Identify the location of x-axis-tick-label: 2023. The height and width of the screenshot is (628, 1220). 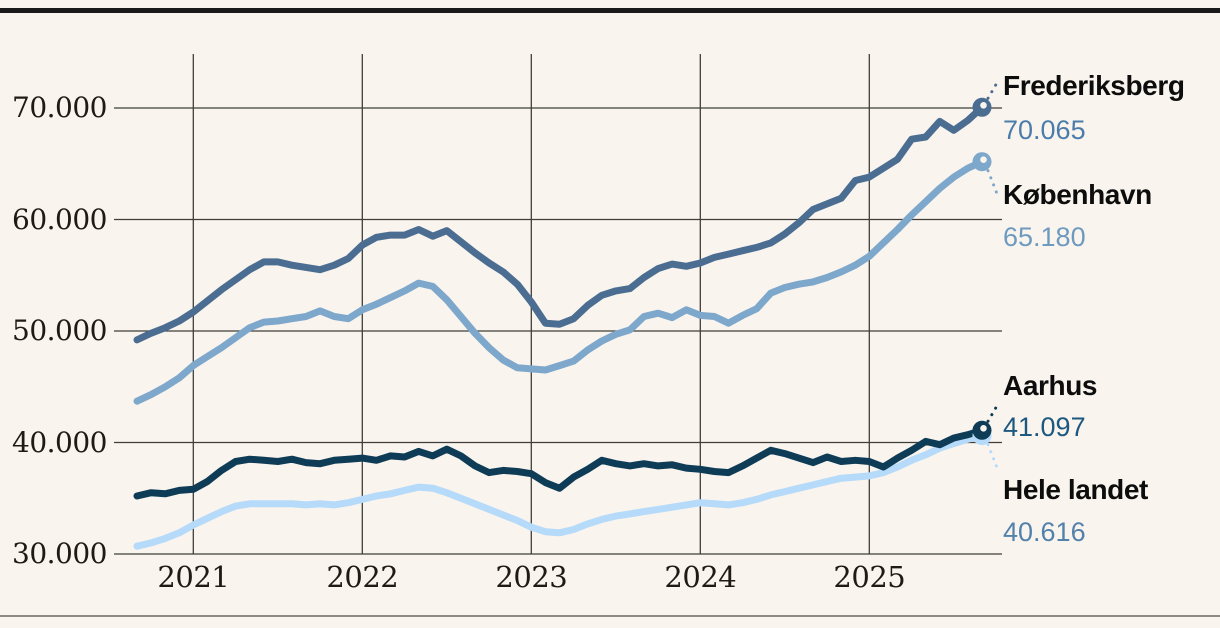
(531, 577).